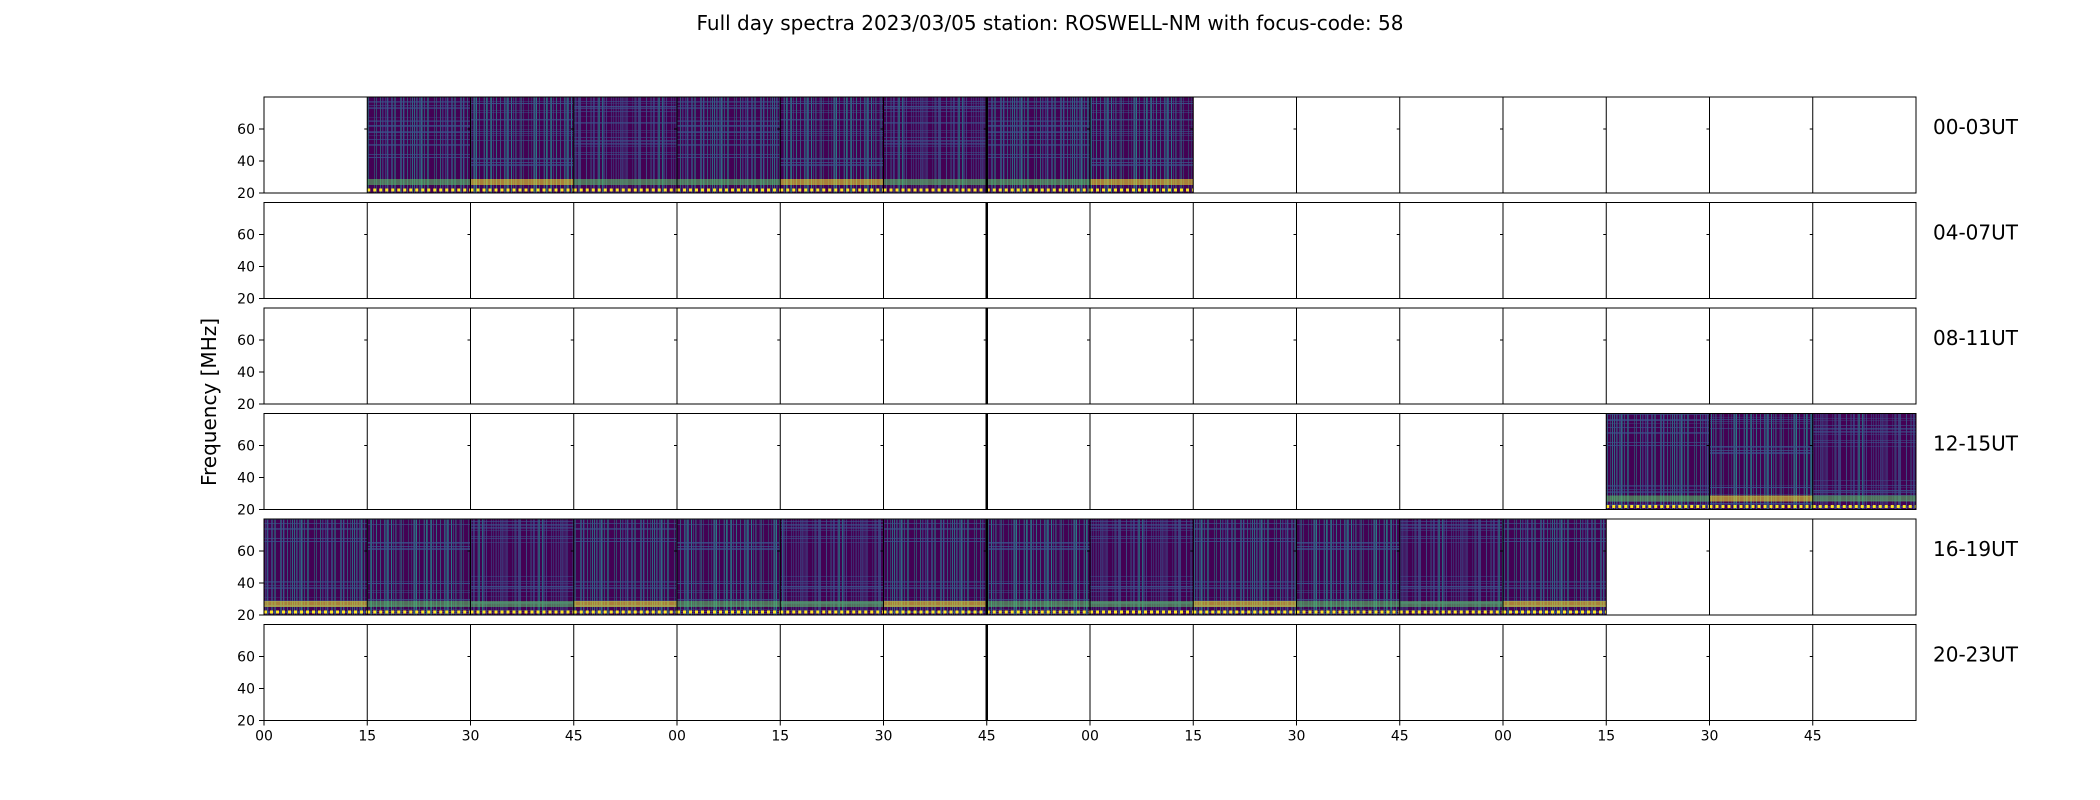  I want to click on panel-row-16-19UT: 20 40 60 16-19UT, so click(1128, 571).